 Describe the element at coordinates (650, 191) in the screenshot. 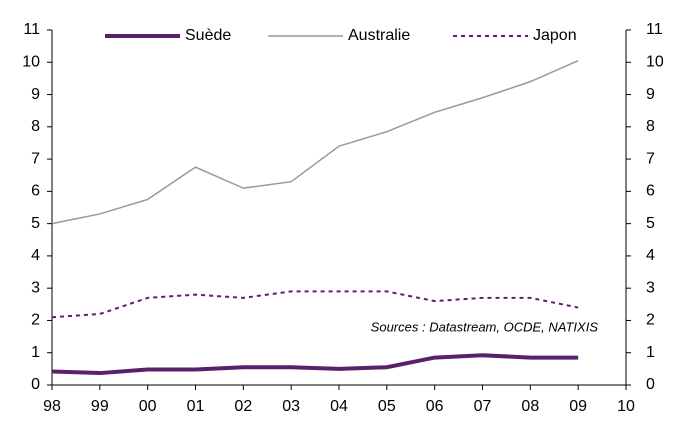

I see `y2-tick-label: 6` at that location.